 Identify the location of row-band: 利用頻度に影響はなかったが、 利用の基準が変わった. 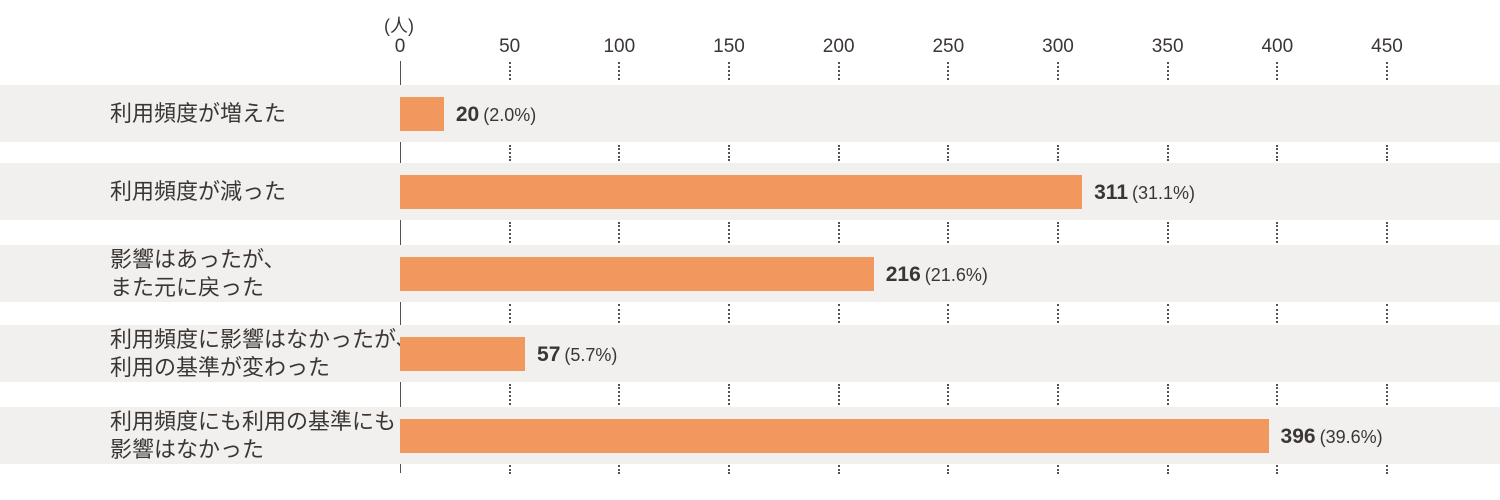
(750, 353).